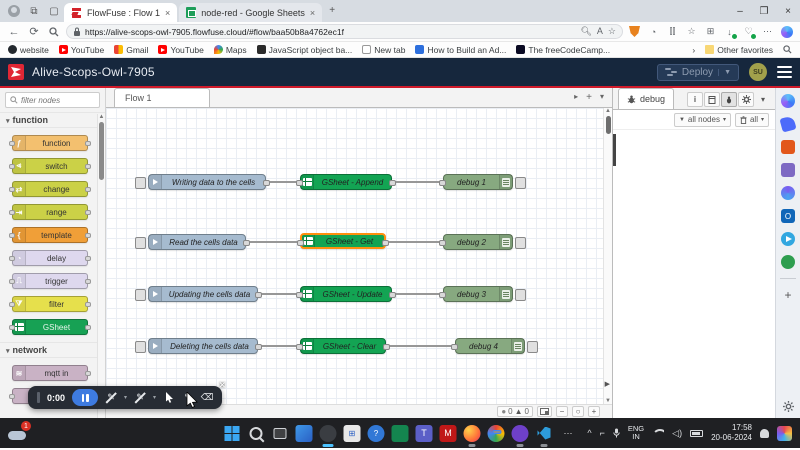 The image size is (800, 450). Describe the element at coordinates (544, 436) in the screenshot. I see `vscode-icon` at that location.